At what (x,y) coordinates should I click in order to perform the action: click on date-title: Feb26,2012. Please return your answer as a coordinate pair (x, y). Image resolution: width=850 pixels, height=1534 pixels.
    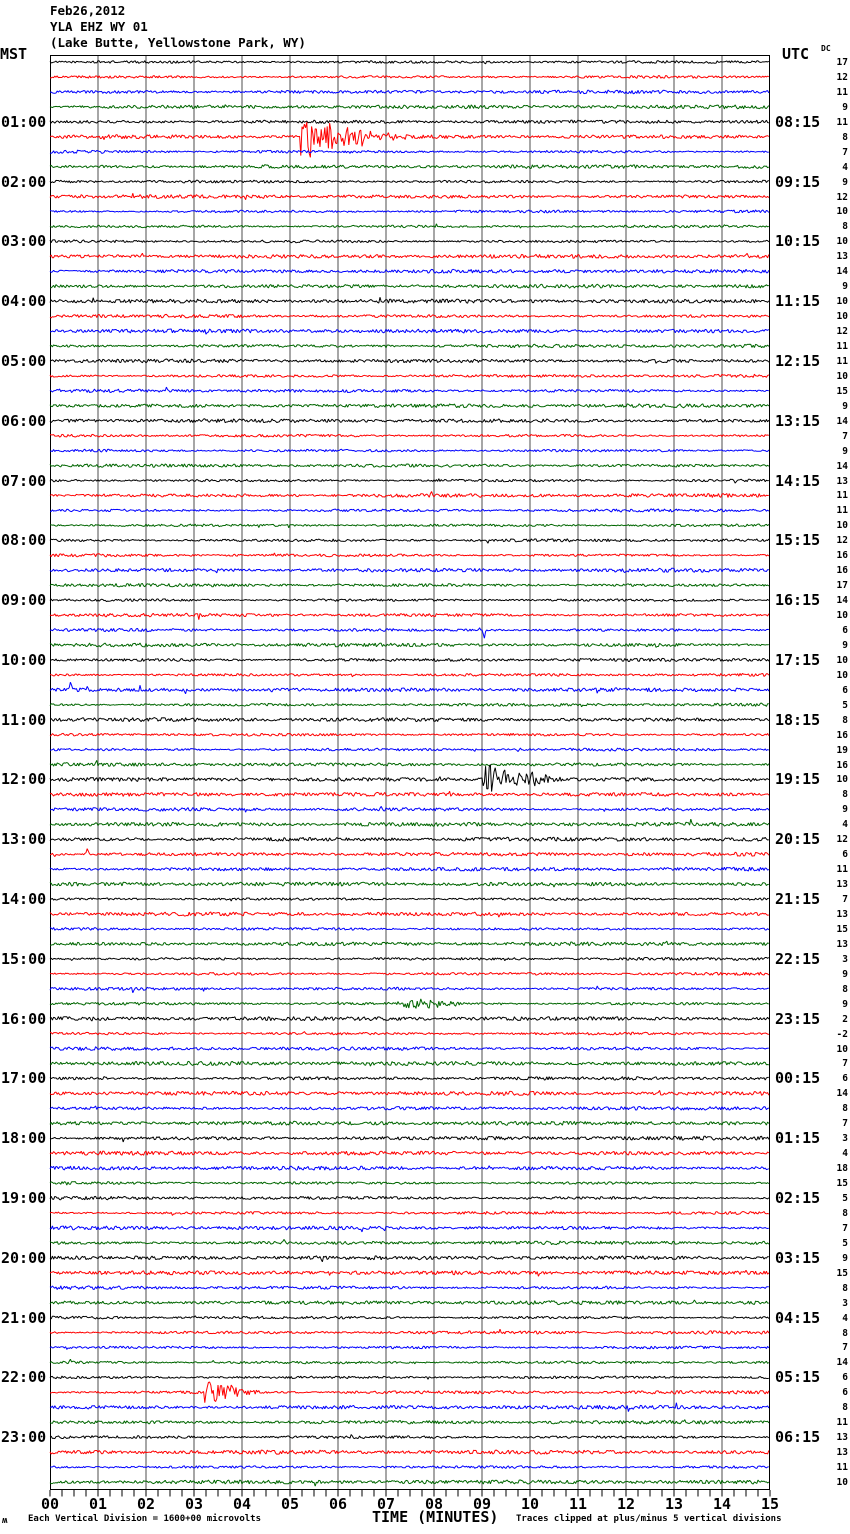
    Looking at the image, I should click on (88, 10).